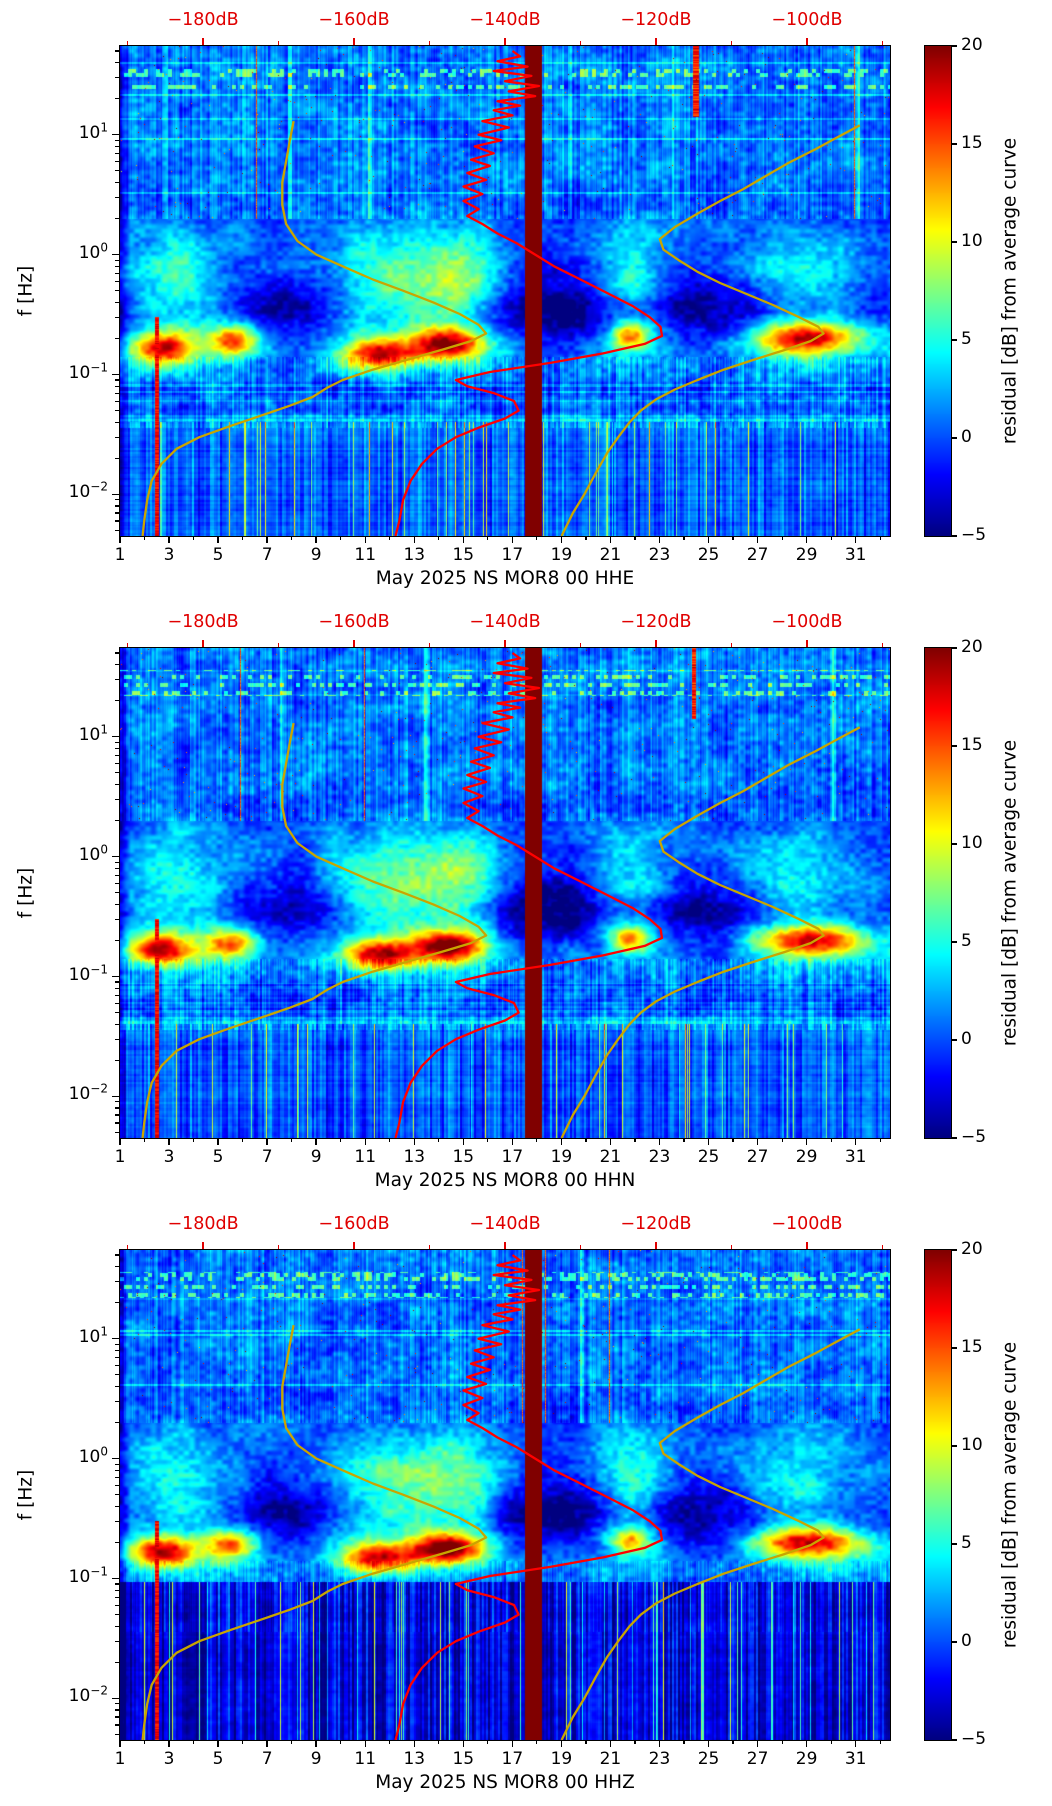  I want to click on colorbar-tick-label: −5, so click(974, 535).